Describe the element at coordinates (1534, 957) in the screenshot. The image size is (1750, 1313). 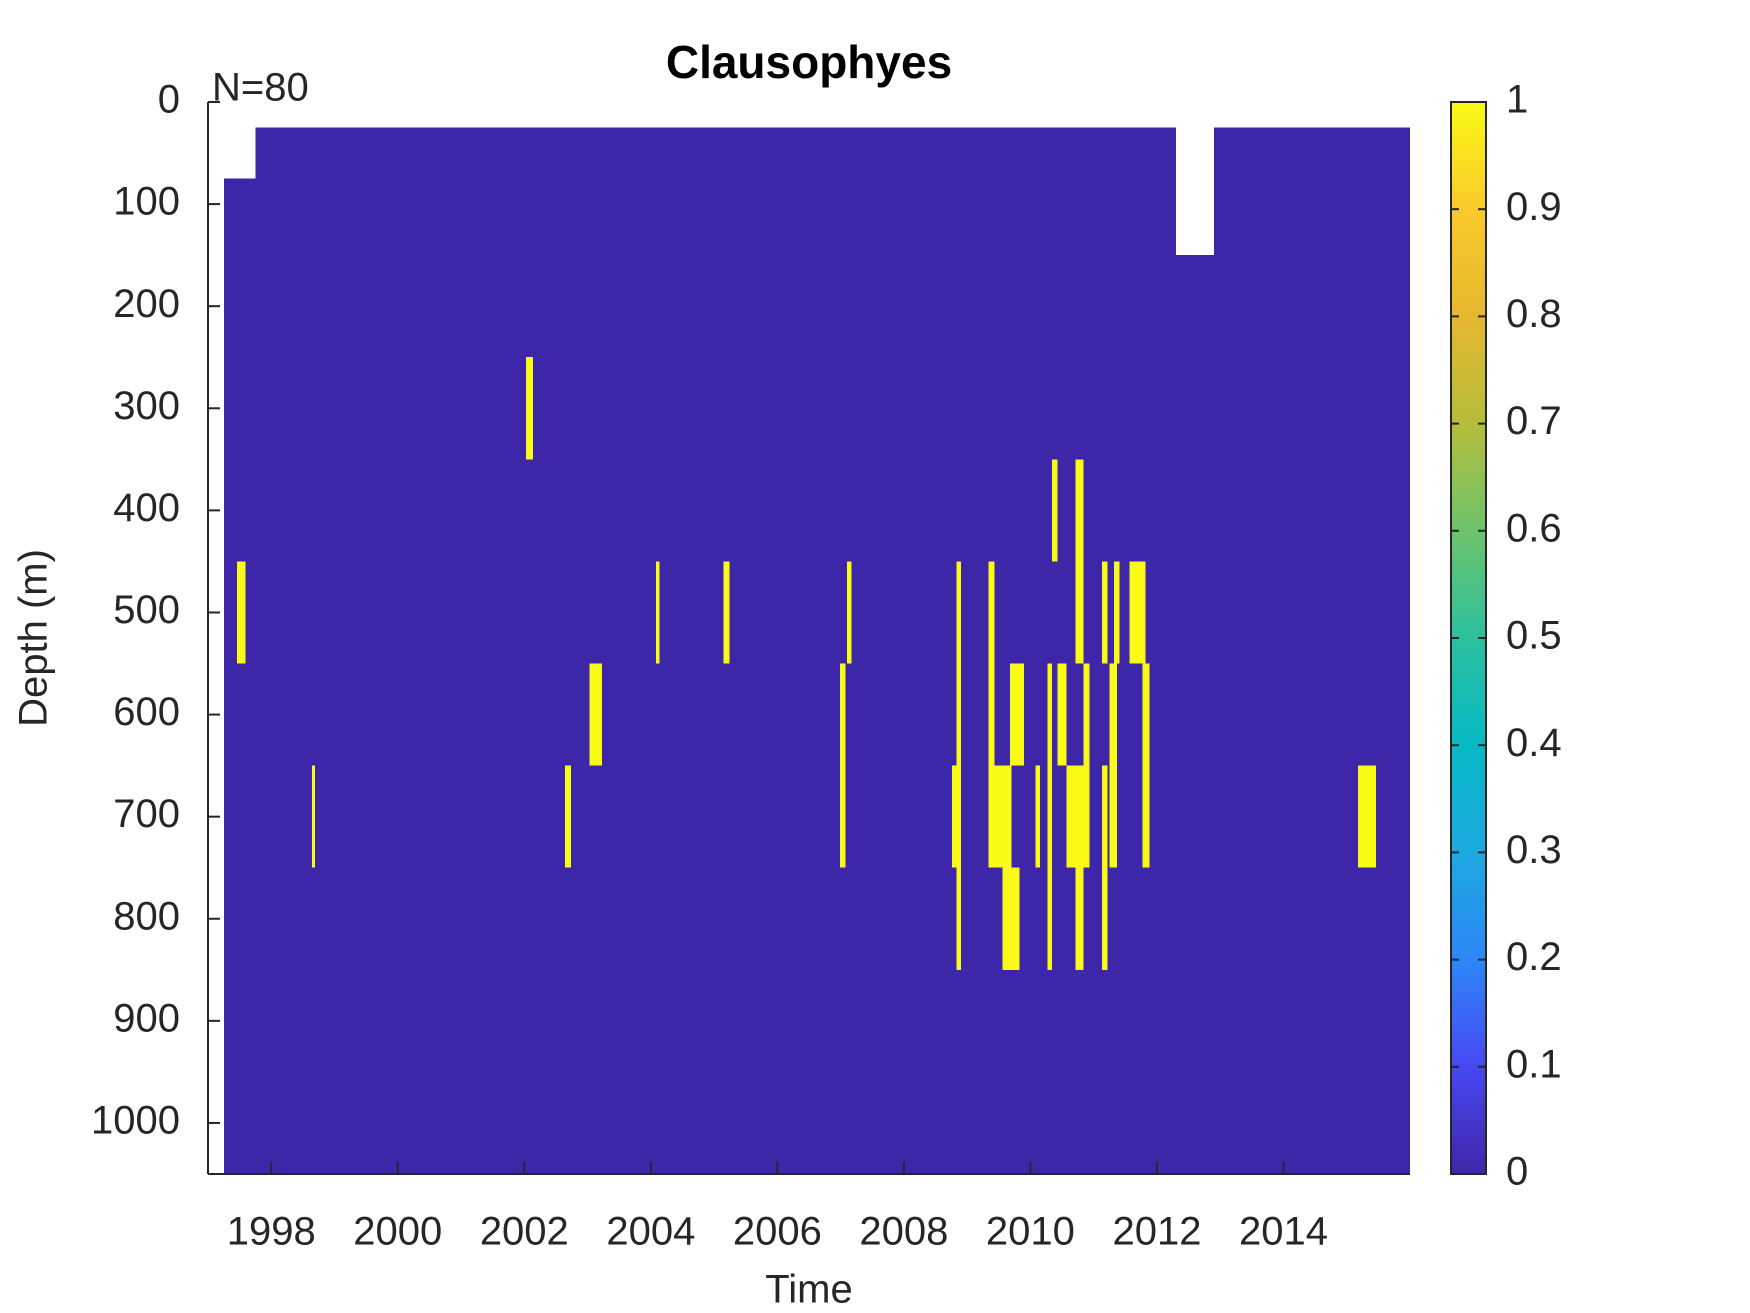
I see `colorbar-tick-label: 0.2` at that location.